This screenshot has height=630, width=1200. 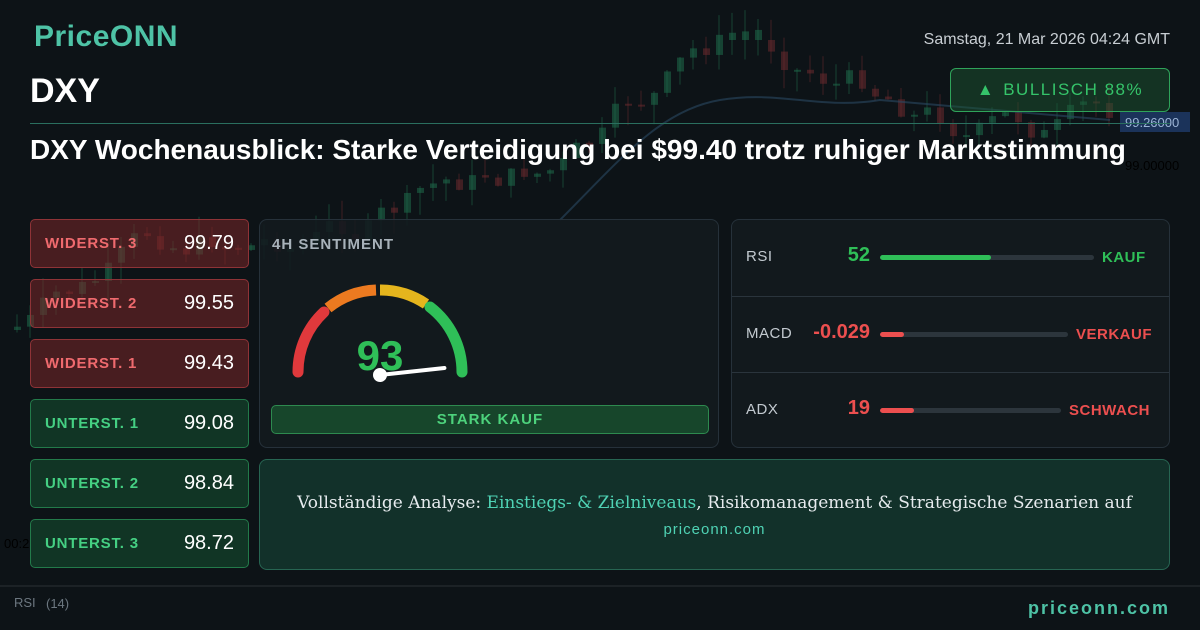 What do you see at coordinates (1152, 165) in the screenshot?
I see `price-label-lower: 99.00000` at bounding box center [1152, 165].